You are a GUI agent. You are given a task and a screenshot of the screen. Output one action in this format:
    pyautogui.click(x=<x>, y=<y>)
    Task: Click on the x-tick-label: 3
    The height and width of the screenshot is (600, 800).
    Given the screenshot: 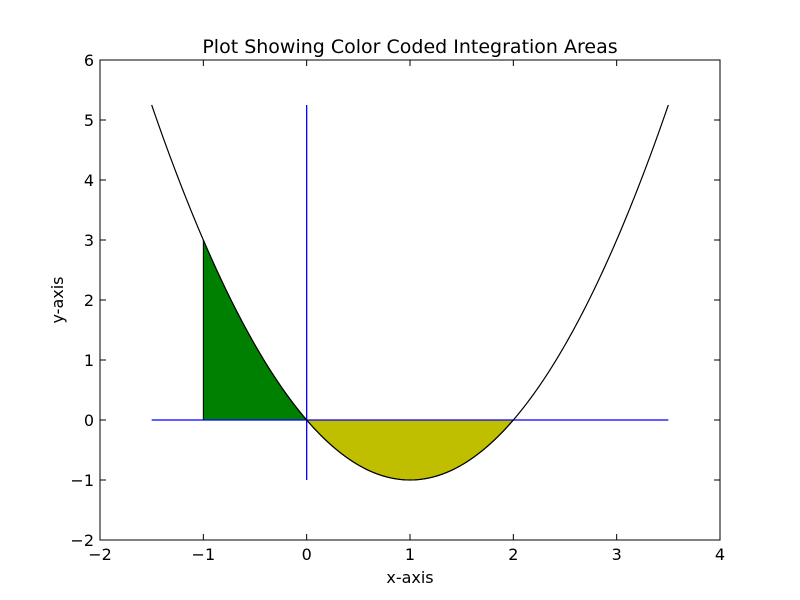 What is the action you would take?
    pyautogui.click(x=617, y=554)
    